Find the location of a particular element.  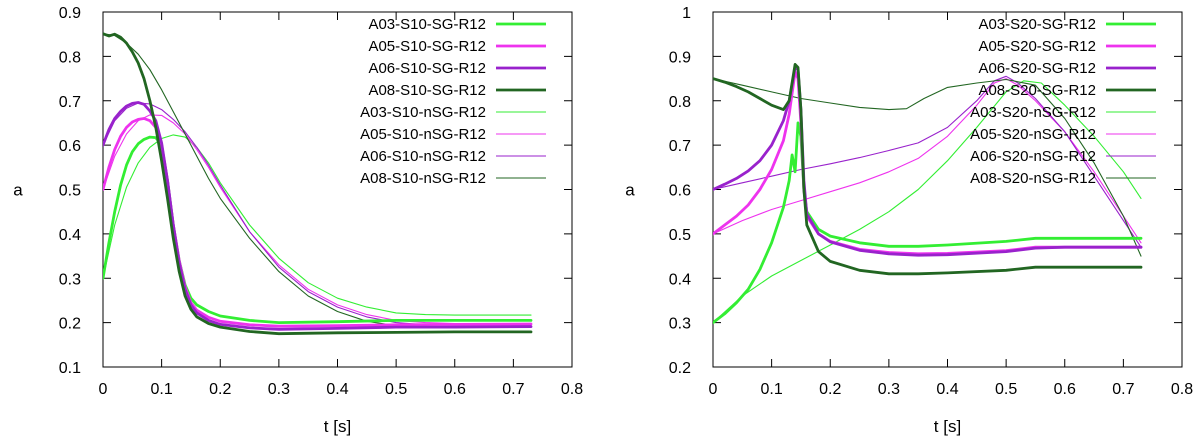

legend-entry-label: A06-S10-SG-R12 is located at coordinates (427, 68).